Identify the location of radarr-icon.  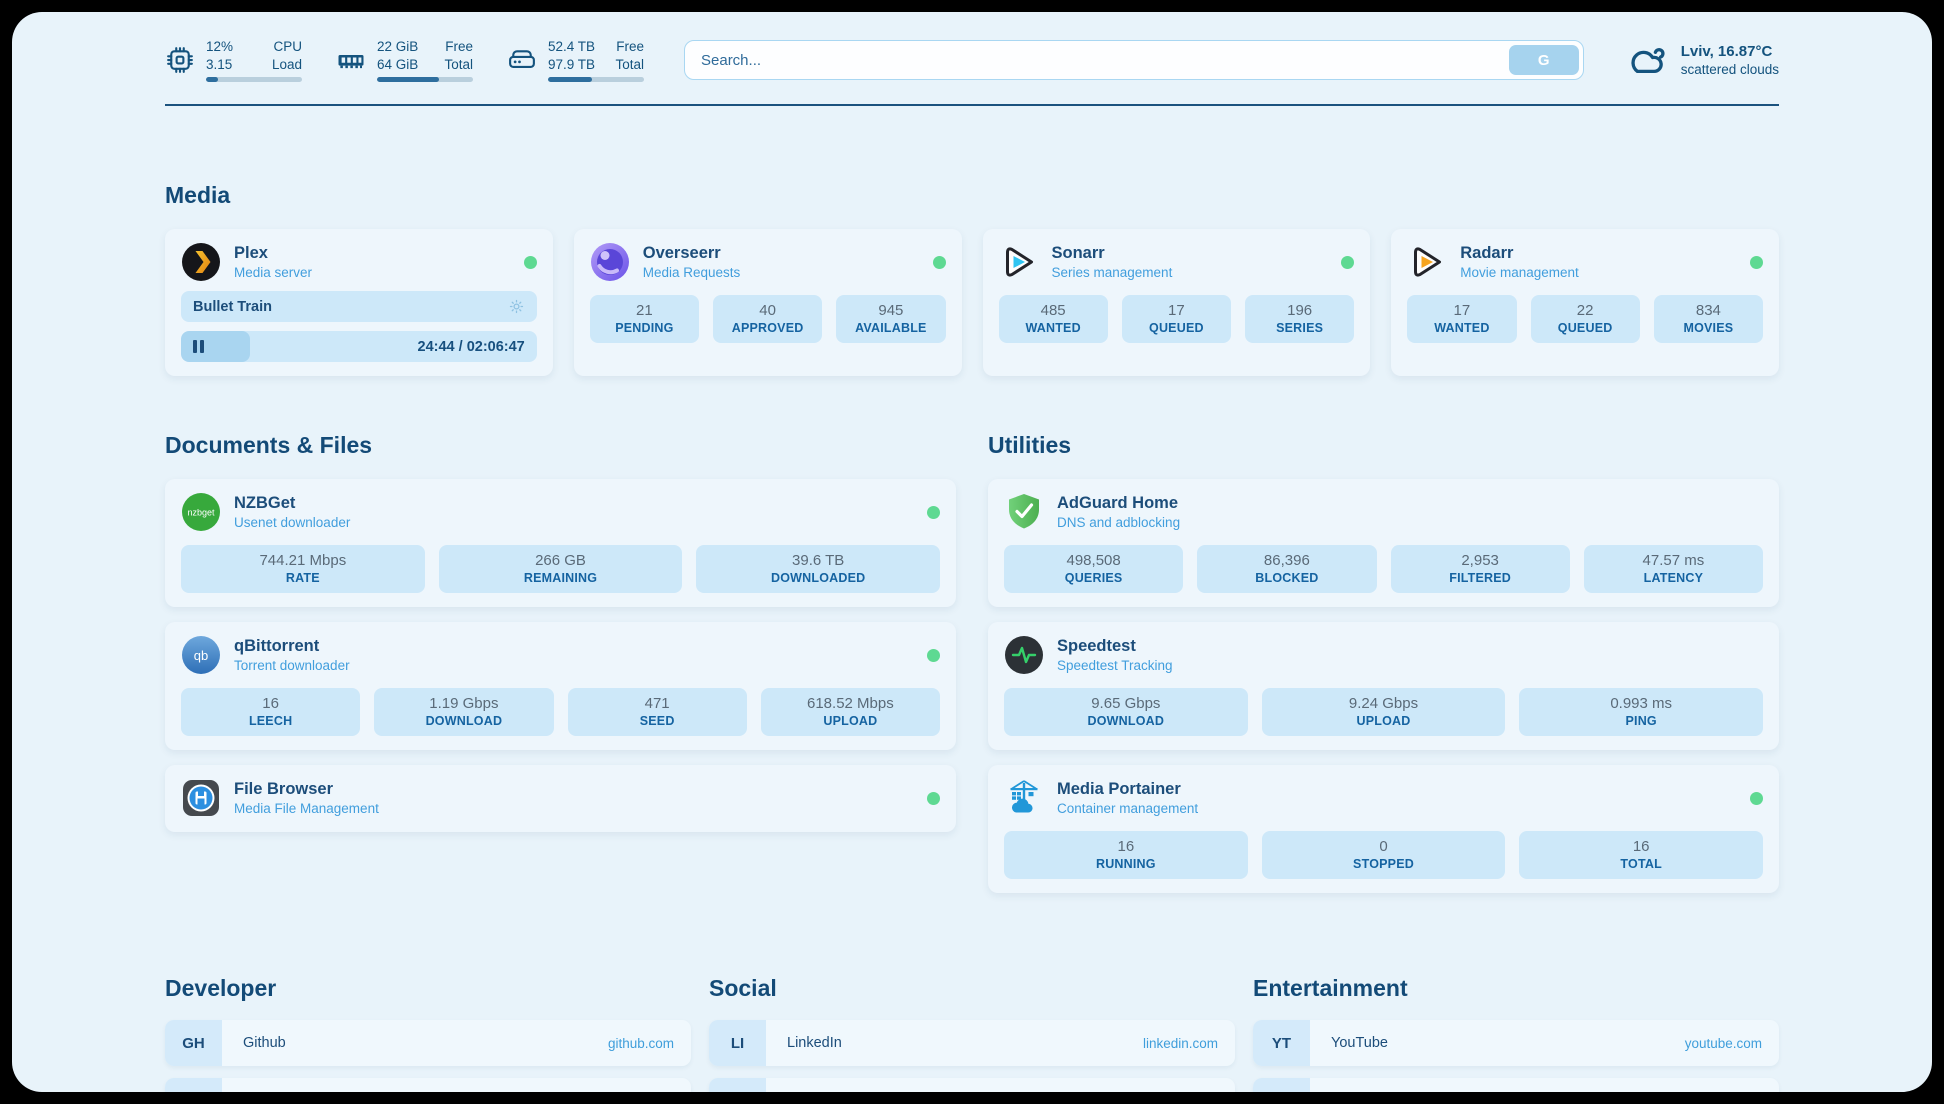
(1428, 262).